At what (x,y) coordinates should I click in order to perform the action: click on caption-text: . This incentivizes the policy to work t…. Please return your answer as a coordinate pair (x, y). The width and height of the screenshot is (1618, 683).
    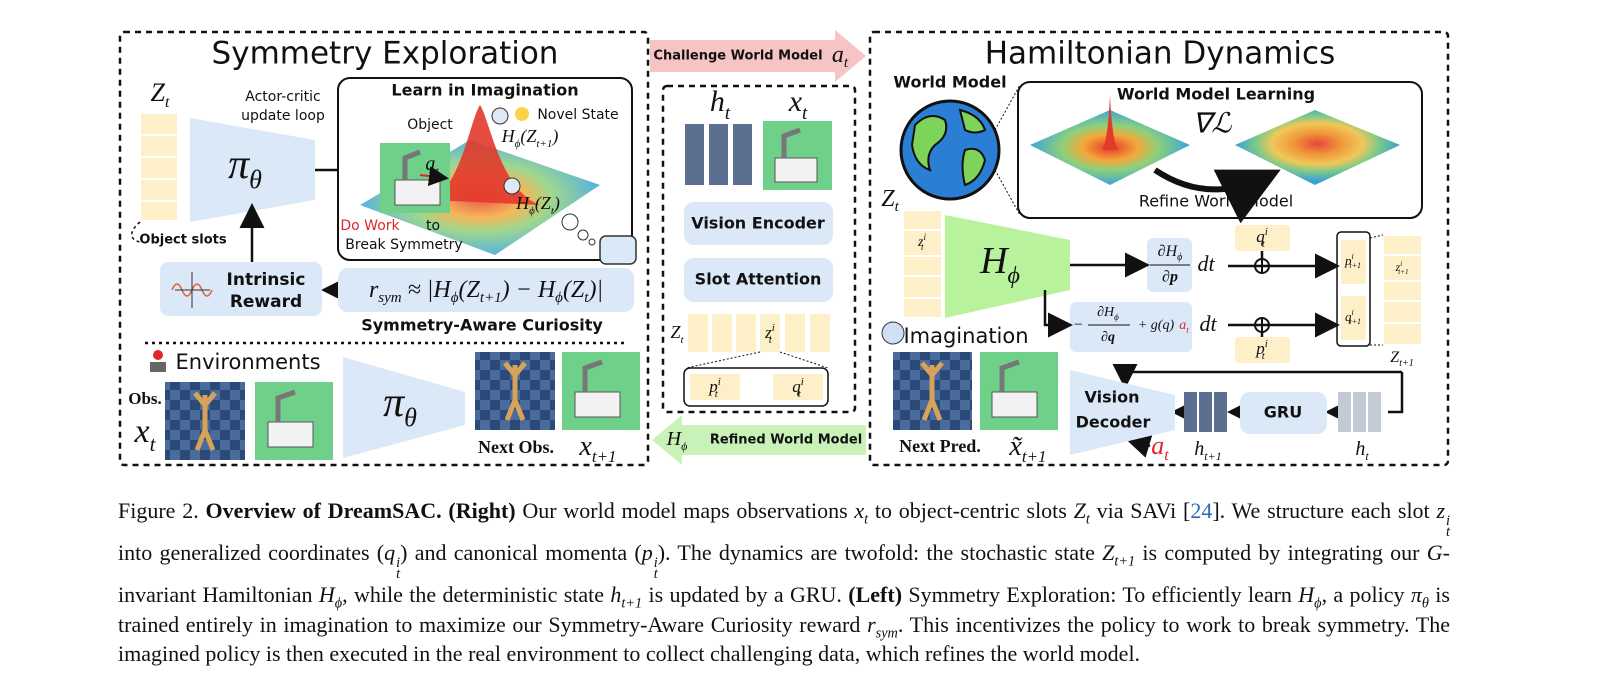
    Looking at the image, I should click on (784, 639).